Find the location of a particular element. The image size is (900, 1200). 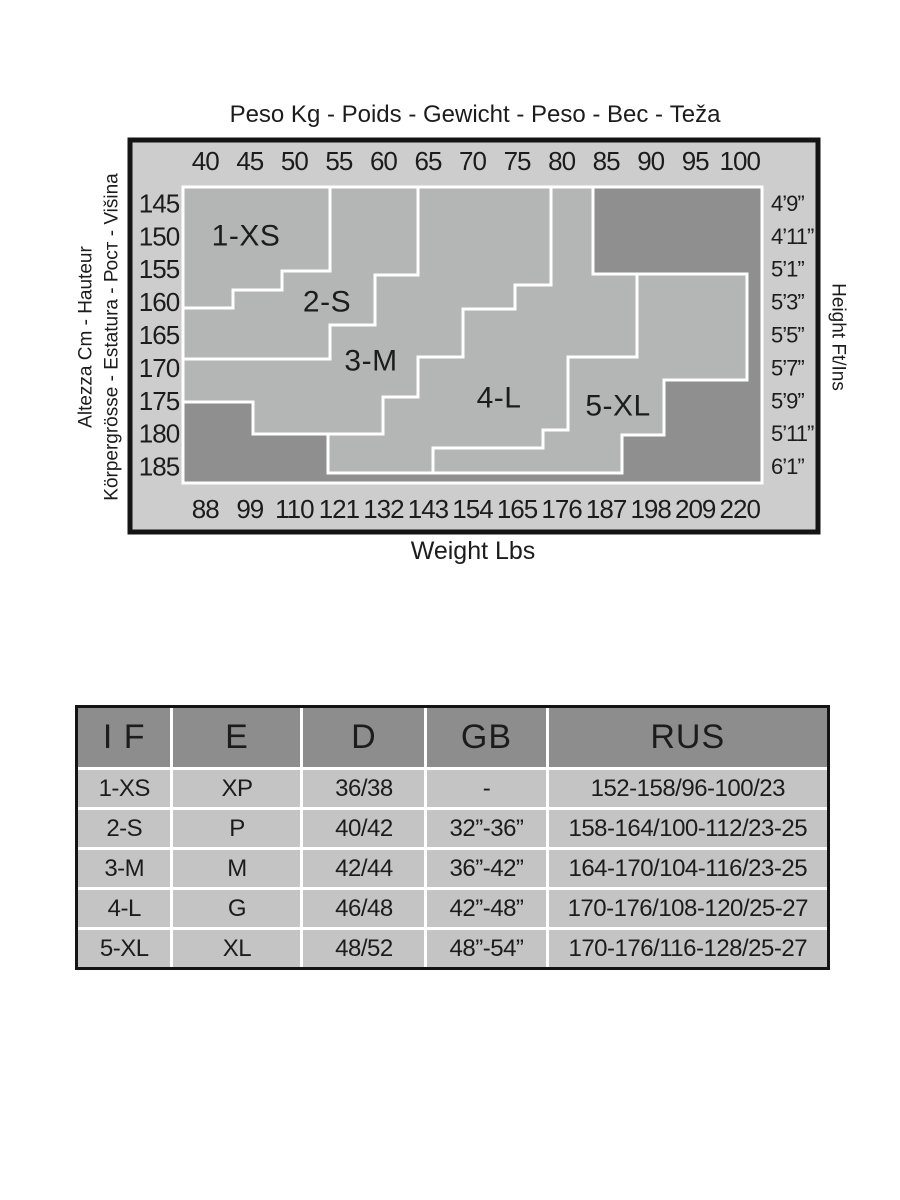

lbs-tick: 99 is located at coordinates (249, 509).